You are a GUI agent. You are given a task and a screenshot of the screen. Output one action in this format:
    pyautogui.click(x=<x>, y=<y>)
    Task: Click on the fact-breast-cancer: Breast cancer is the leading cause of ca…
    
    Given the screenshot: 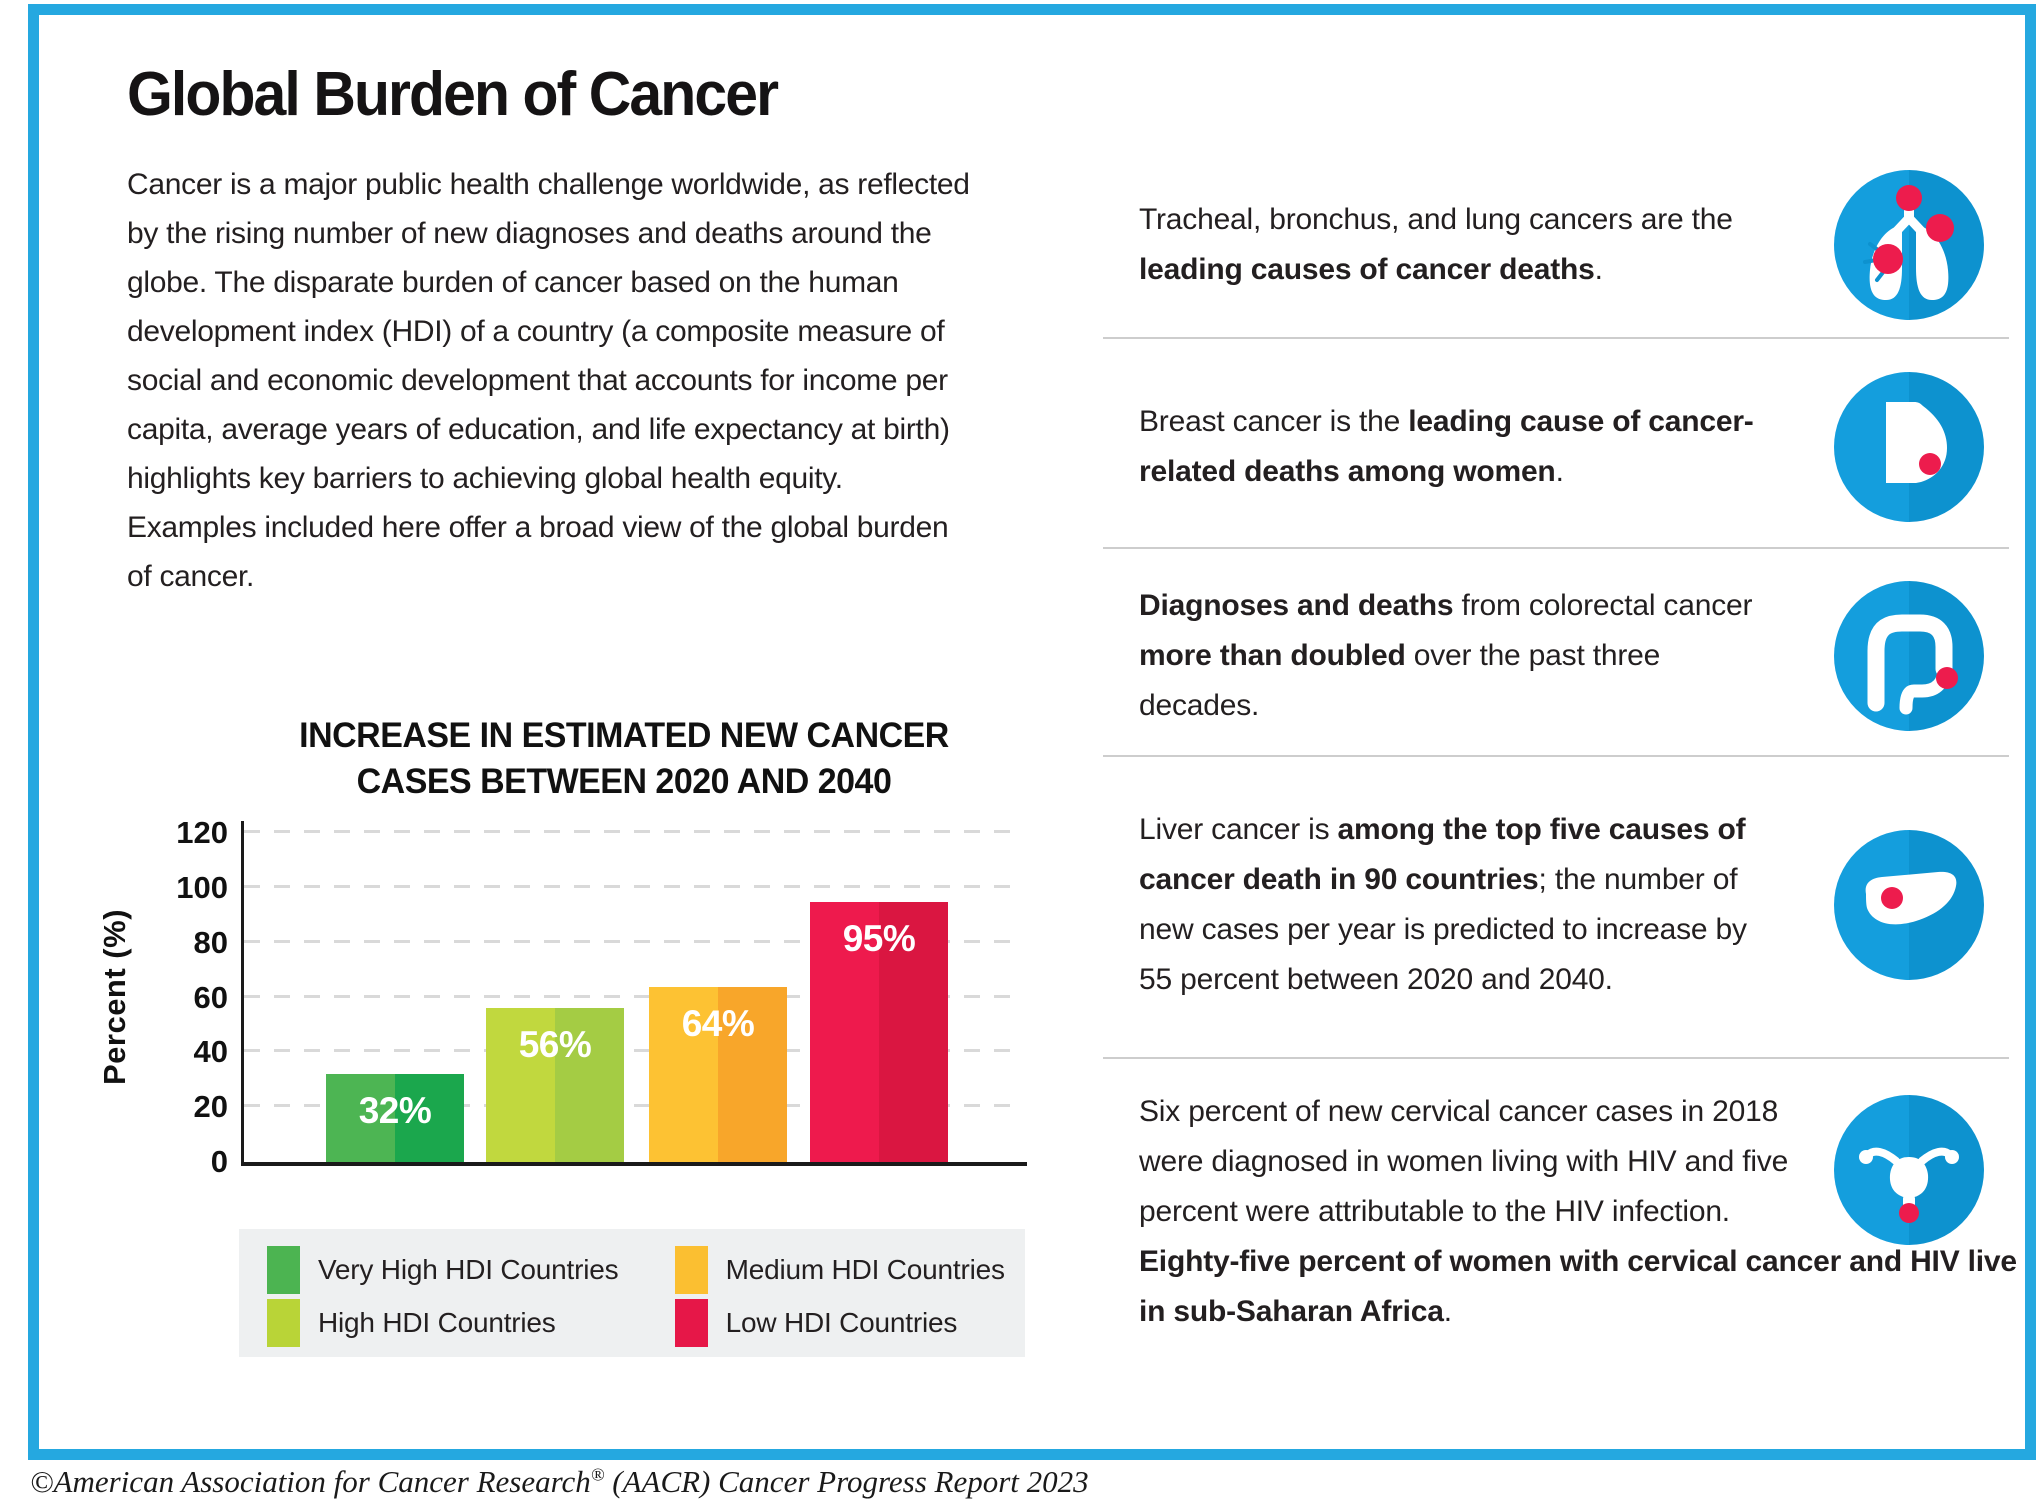 What is the action you would take?
    pyautogui.click(x=1574, y=447)
    